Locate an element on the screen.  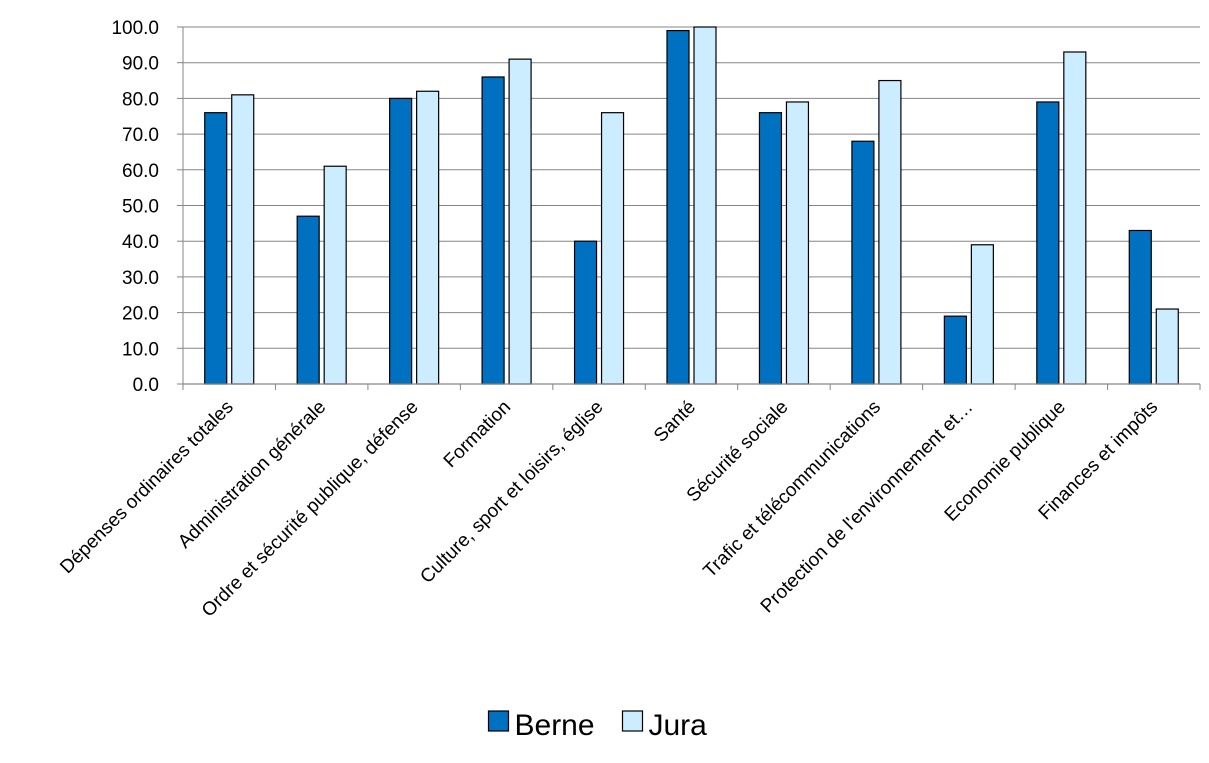
y-tick-label: 60.0 is located at coordinates (140, 171).